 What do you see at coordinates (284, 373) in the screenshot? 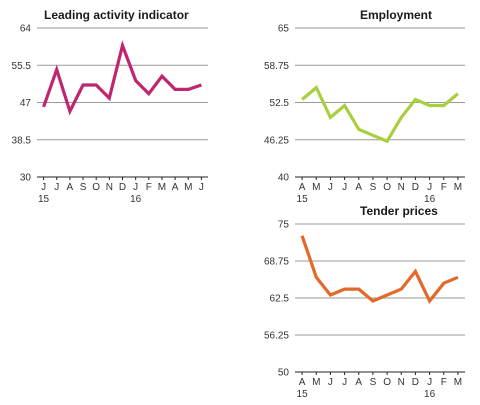
I see `y-tick-label: 50` at bounding box center [284, 373].